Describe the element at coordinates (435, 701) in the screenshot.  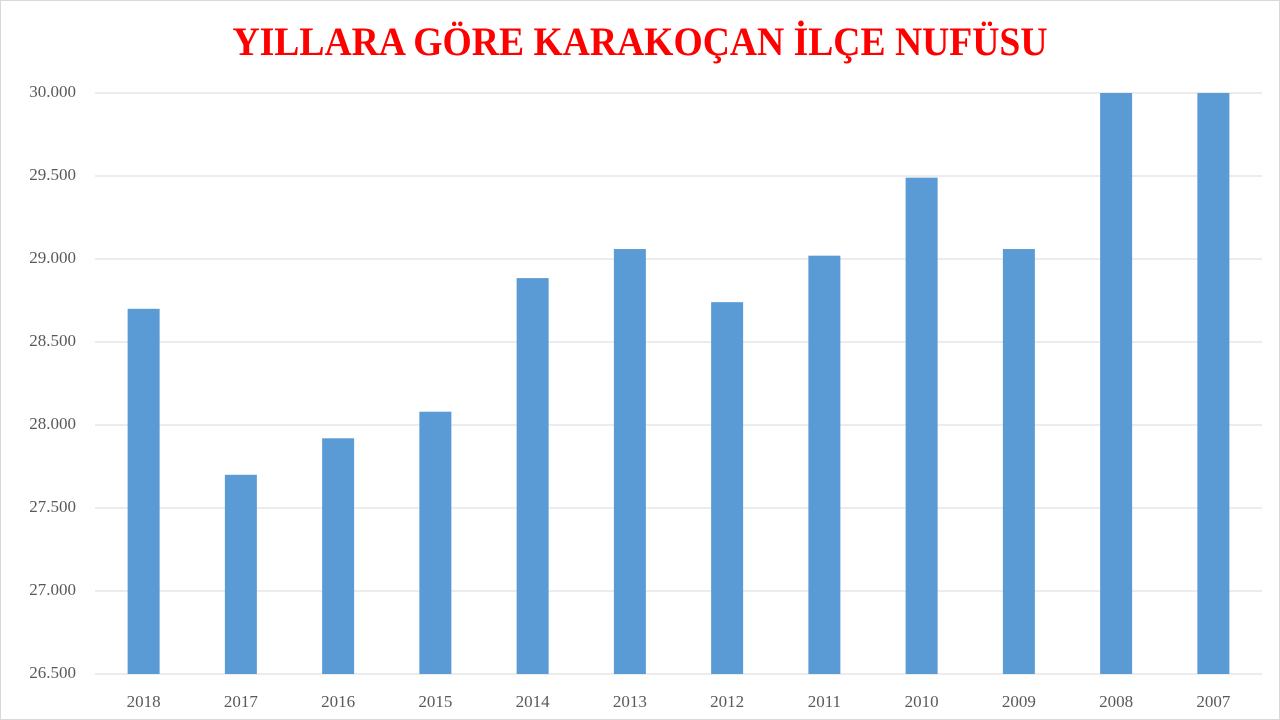
I see `x-tick-label: 2015` at that location.